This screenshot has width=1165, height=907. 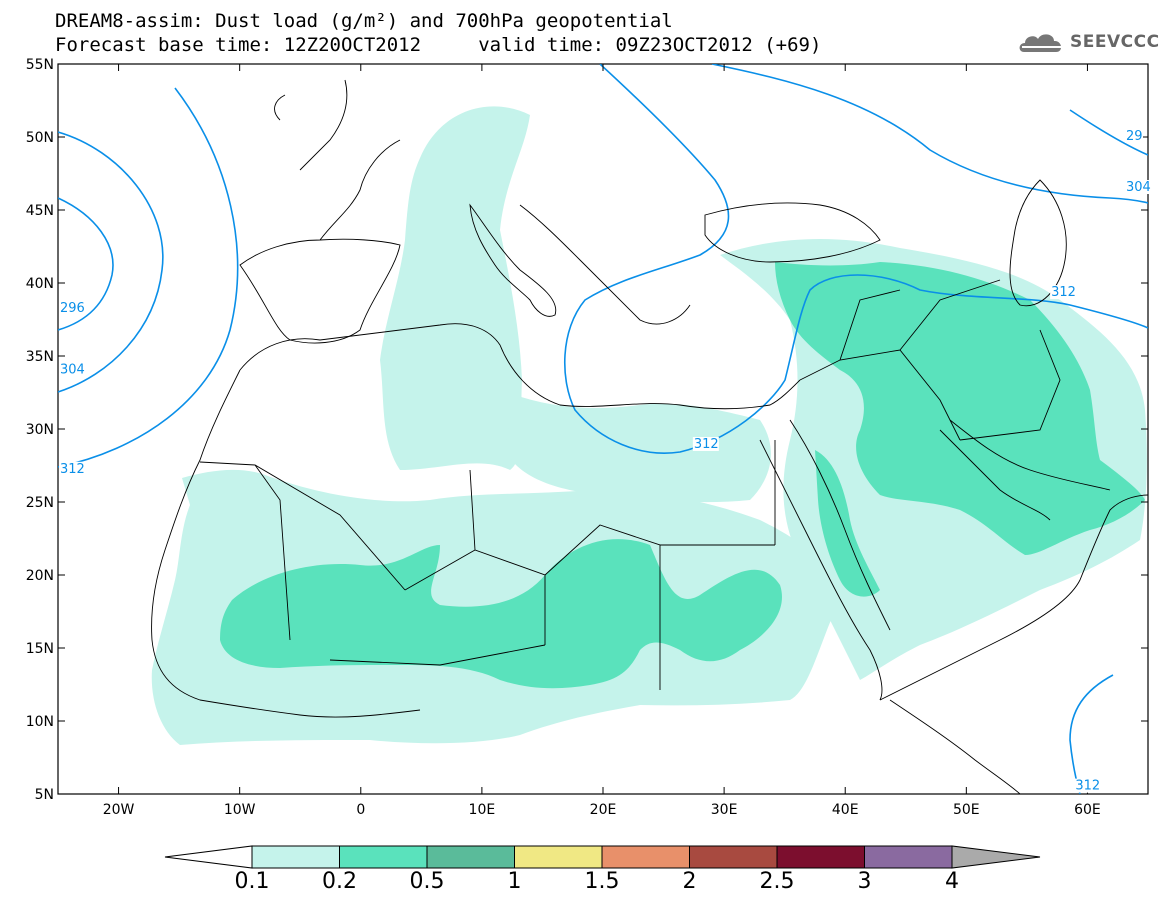 What do you see at coordinates (1108, 132) in the screenshot?
I see `contour-296-east` at bounding box center [1108, 132].